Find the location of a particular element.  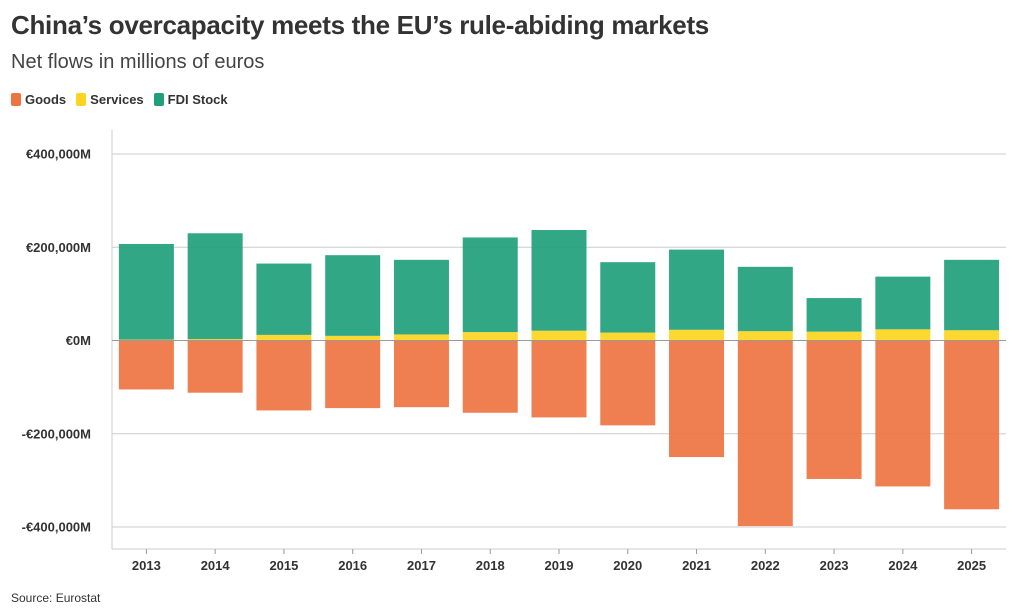

x-tick-label: 2014 is located at coordinates (216, 565).